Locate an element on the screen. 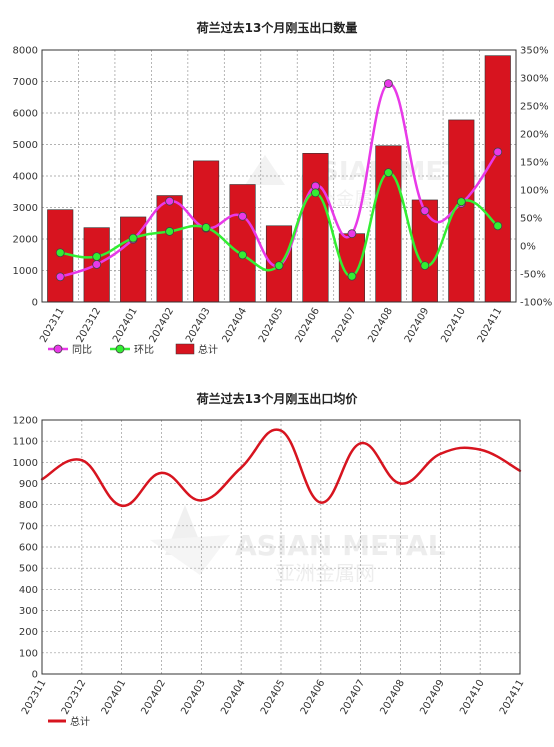  price-legend: 总计 is located at coordinates (69, 721).